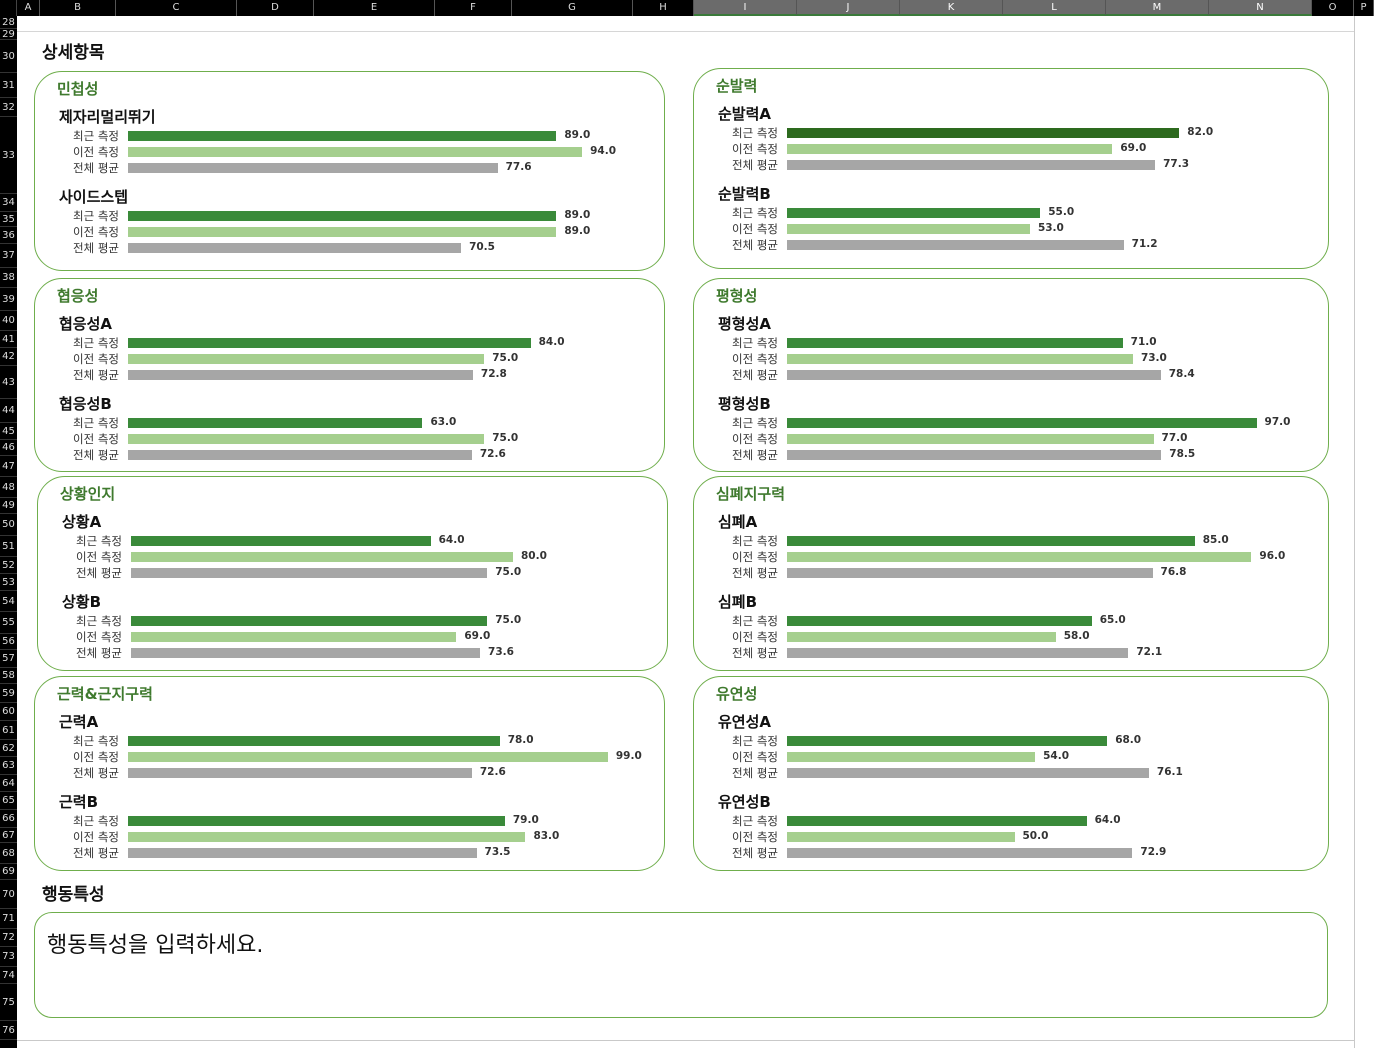  What do you see at coordinates (155, 945) in the screenshot?
I see `behavior-text: 행동특성을 입력하세요.` at bounding box center [155, 945].